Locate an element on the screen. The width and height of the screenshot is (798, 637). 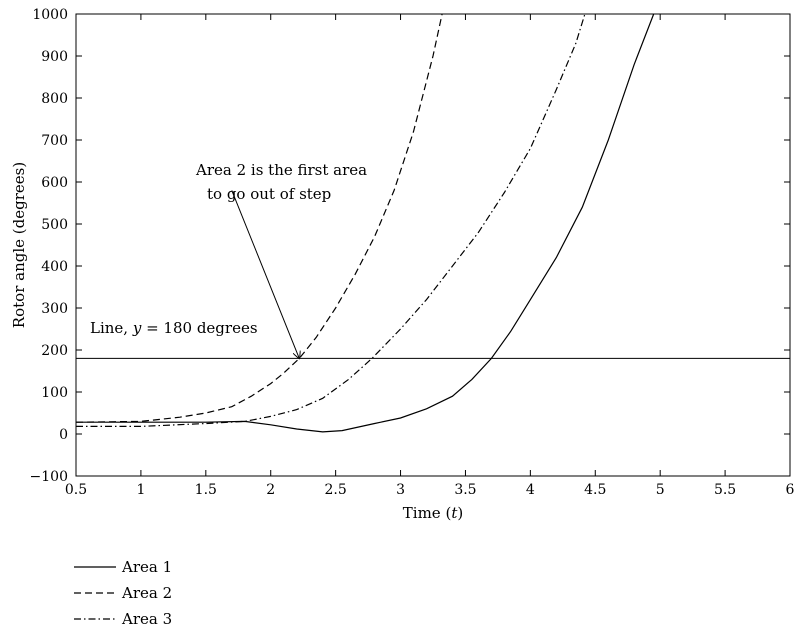
y-tick-label: 700 is located at coordinates (54, 141).